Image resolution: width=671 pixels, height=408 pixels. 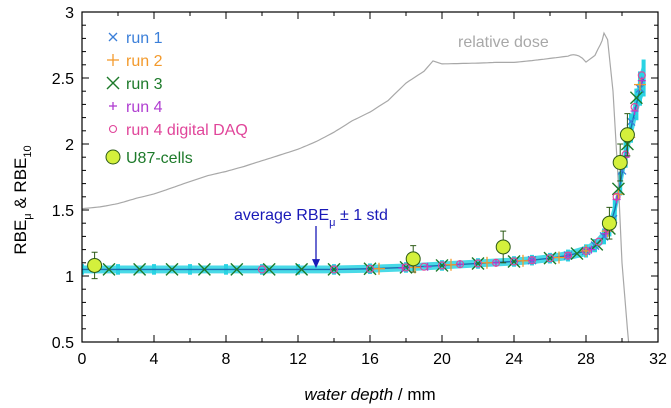 I want to click on y-tick-label: 2.5, so click(x=63, y=79).